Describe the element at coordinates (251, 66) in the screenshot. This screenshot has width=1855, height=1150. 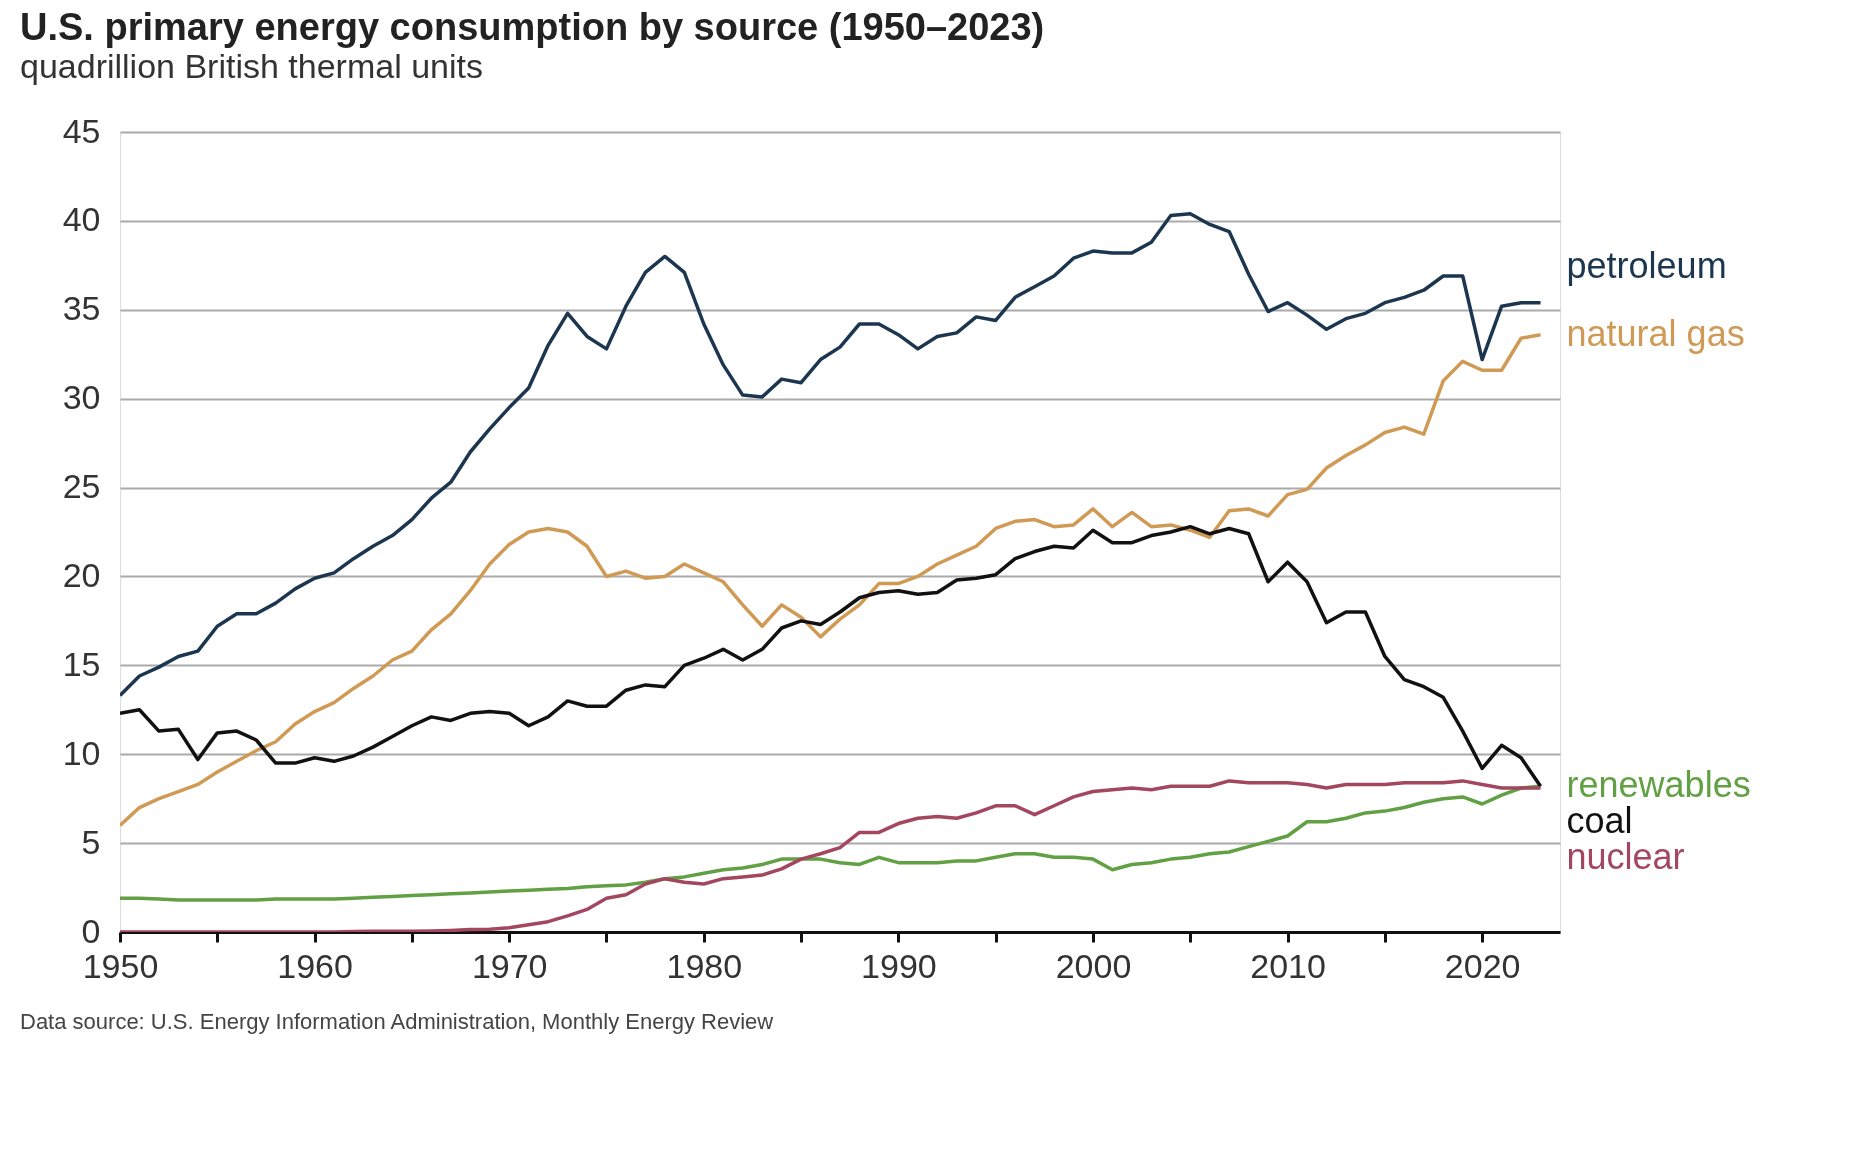
I see `chart-subtitle: quadrillion British thermal units` at that location.